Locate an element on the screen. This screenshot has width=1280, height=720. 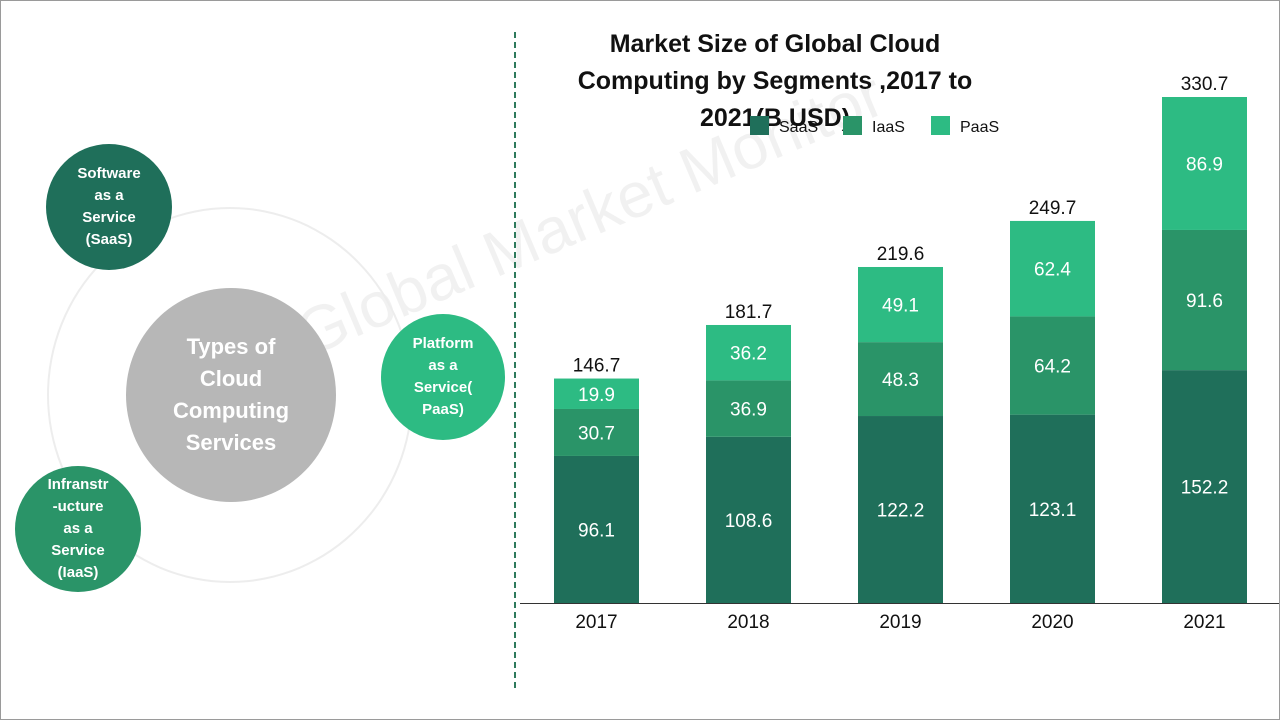
data-label-iaas-2021: 91.6 is located at coordinates (1204, 301).